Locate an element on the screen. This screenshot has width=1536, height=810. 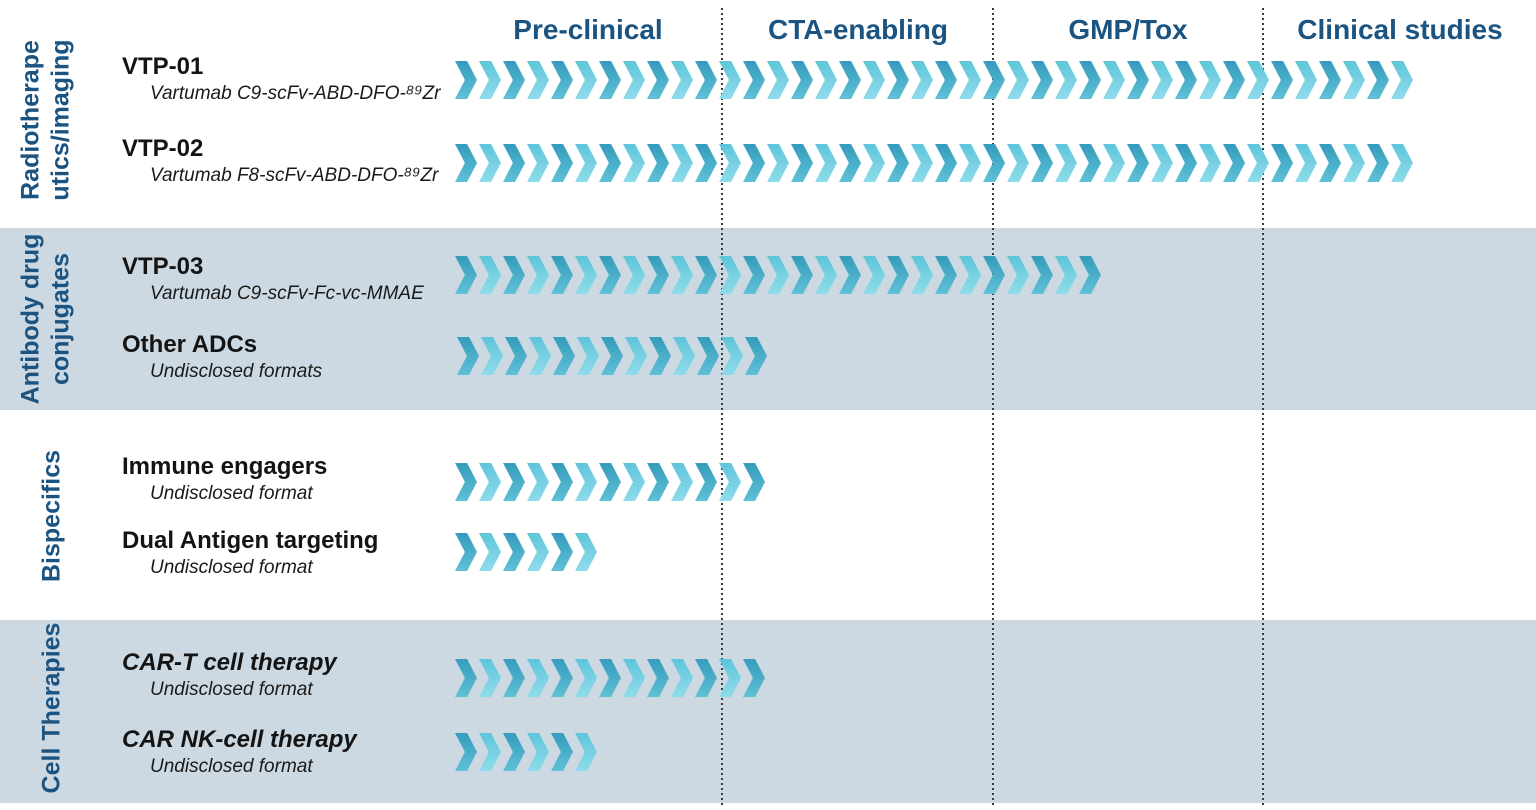
program-title: Other ADCs is located at coordinates (190, 344).